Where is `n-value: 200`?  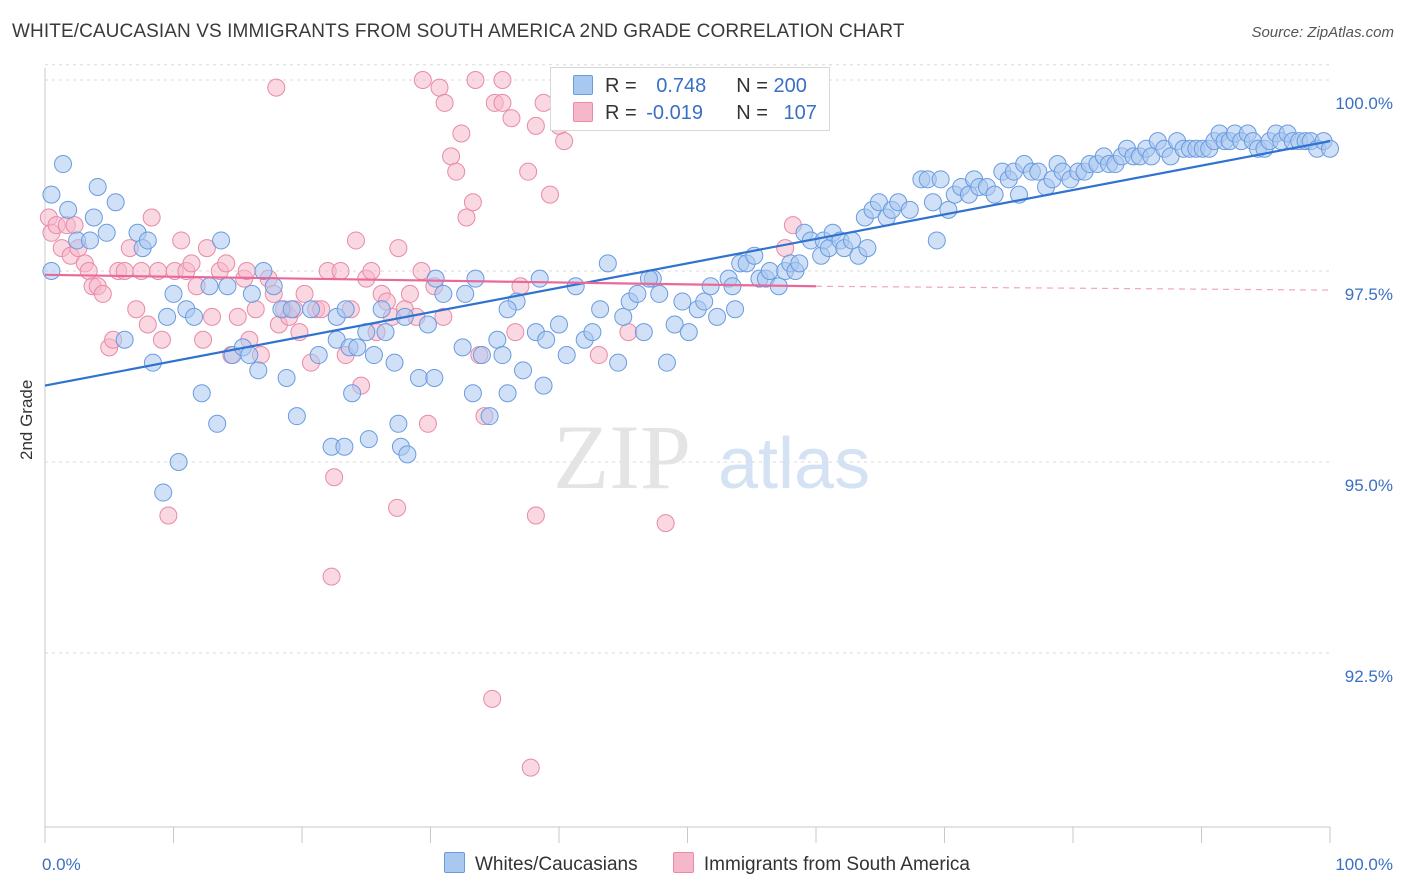
n-value: 200 is located at coordinates (790, 86).